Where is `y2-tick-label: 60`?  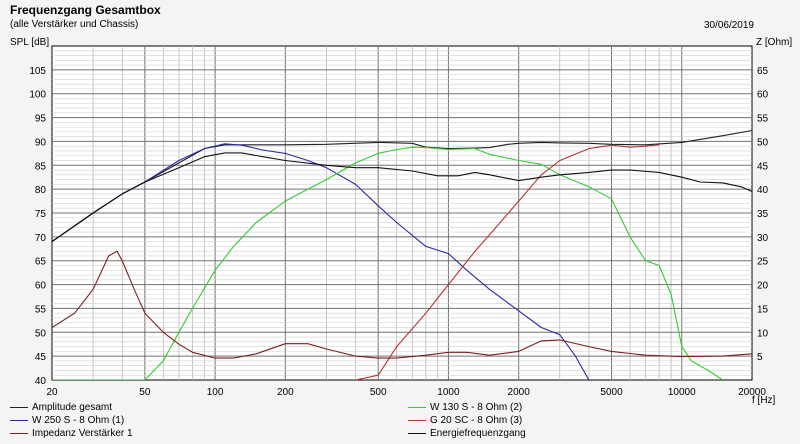 y2-tick-label: 60 is located at coordinates (763, 95).